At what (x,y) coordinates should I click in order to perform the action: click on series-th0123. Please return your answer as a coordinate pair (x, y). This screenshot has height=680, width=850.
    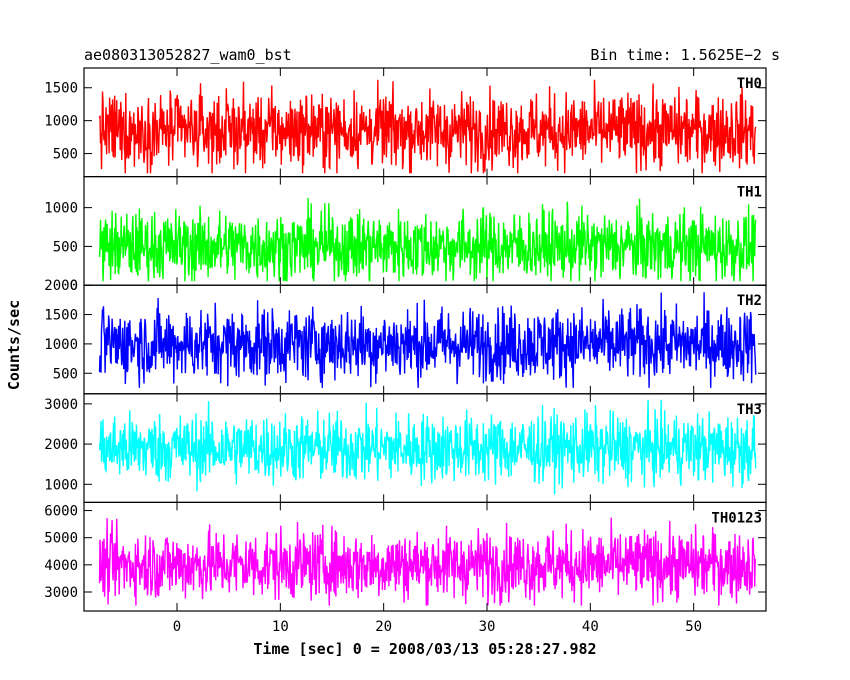
    Looking at the image, I should click on (427, 561).